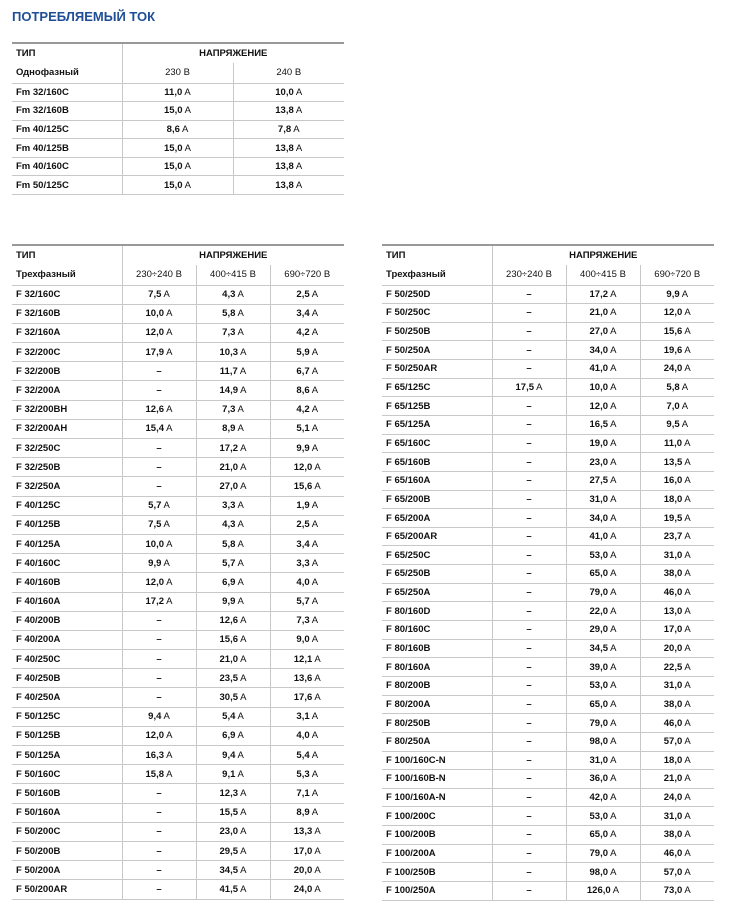 Image resolution: width=730 pixels, height=910 pixels. I want to click on pump-type: F 32/250A, so click(67, 486).